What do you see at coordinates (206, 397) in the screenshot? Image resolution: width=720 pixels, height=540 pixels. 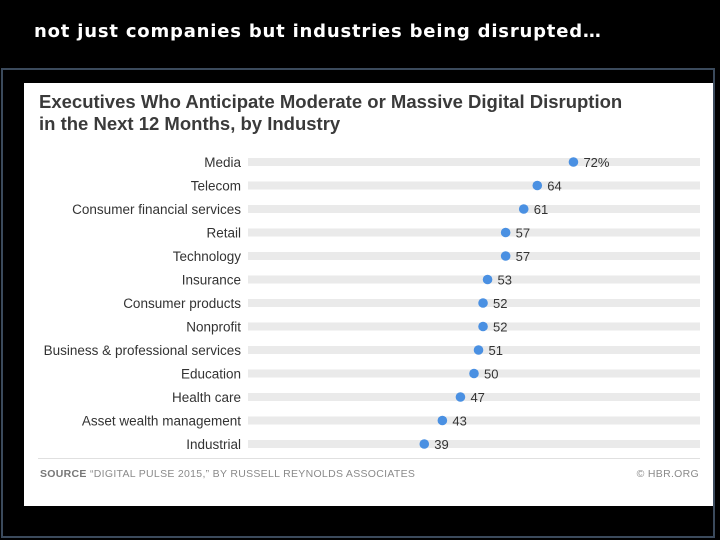 I see `category-label: Health care` at bounding box center [206, 397].